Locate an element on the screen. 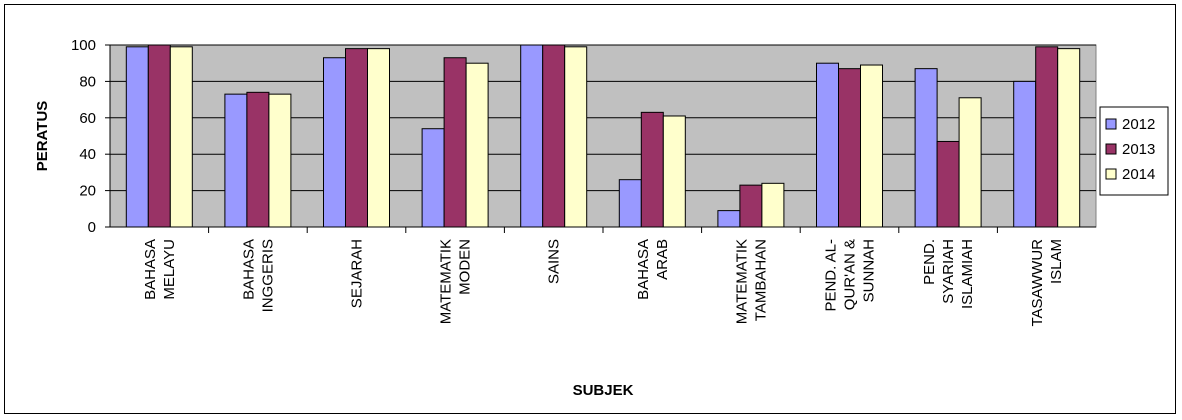  x-category-label: BAHASA INGGERIS is located at coordinates (258, 275).